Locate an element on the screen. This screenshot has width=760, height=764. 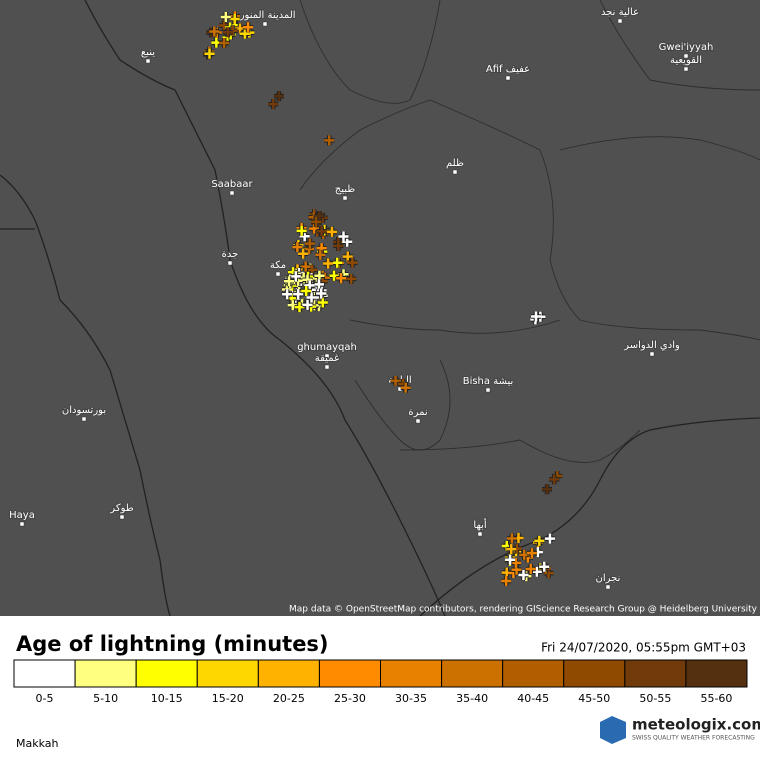
place-label: نجران is located at coordinates (608, 578).